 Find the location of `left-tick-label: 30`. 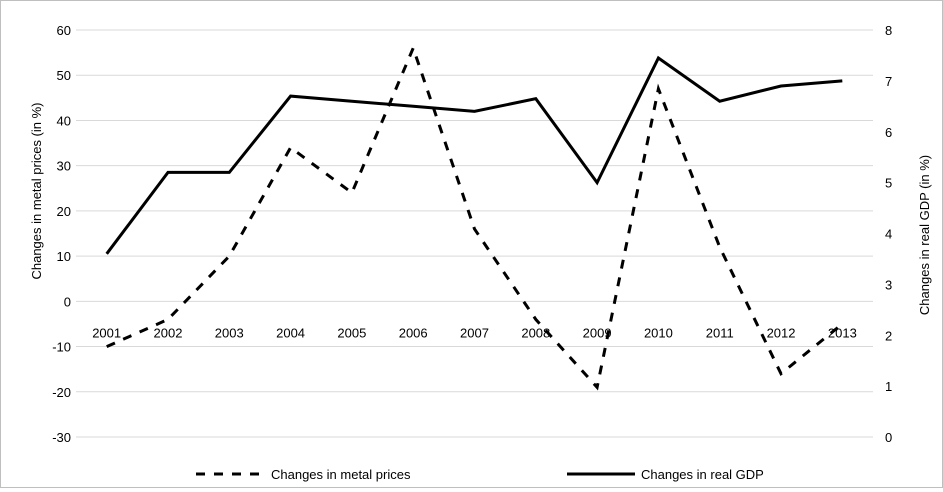

left-tick-label: 30 is located at coordinates (64, 166).